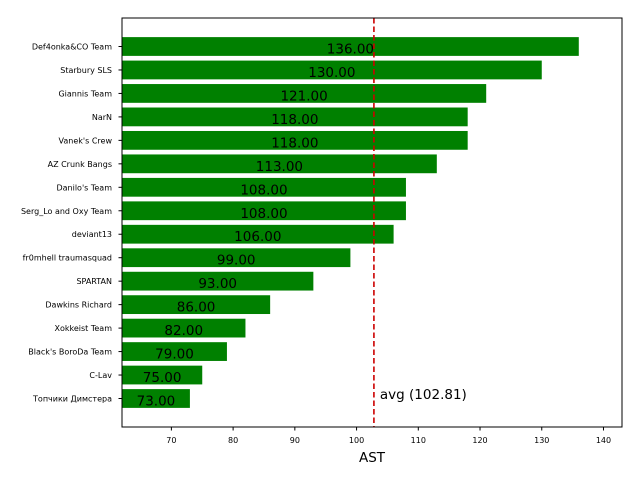  Describe the element at coordinates (100, 375) in the screenshot. I see `y-tick-label: C-Lav` at that location.